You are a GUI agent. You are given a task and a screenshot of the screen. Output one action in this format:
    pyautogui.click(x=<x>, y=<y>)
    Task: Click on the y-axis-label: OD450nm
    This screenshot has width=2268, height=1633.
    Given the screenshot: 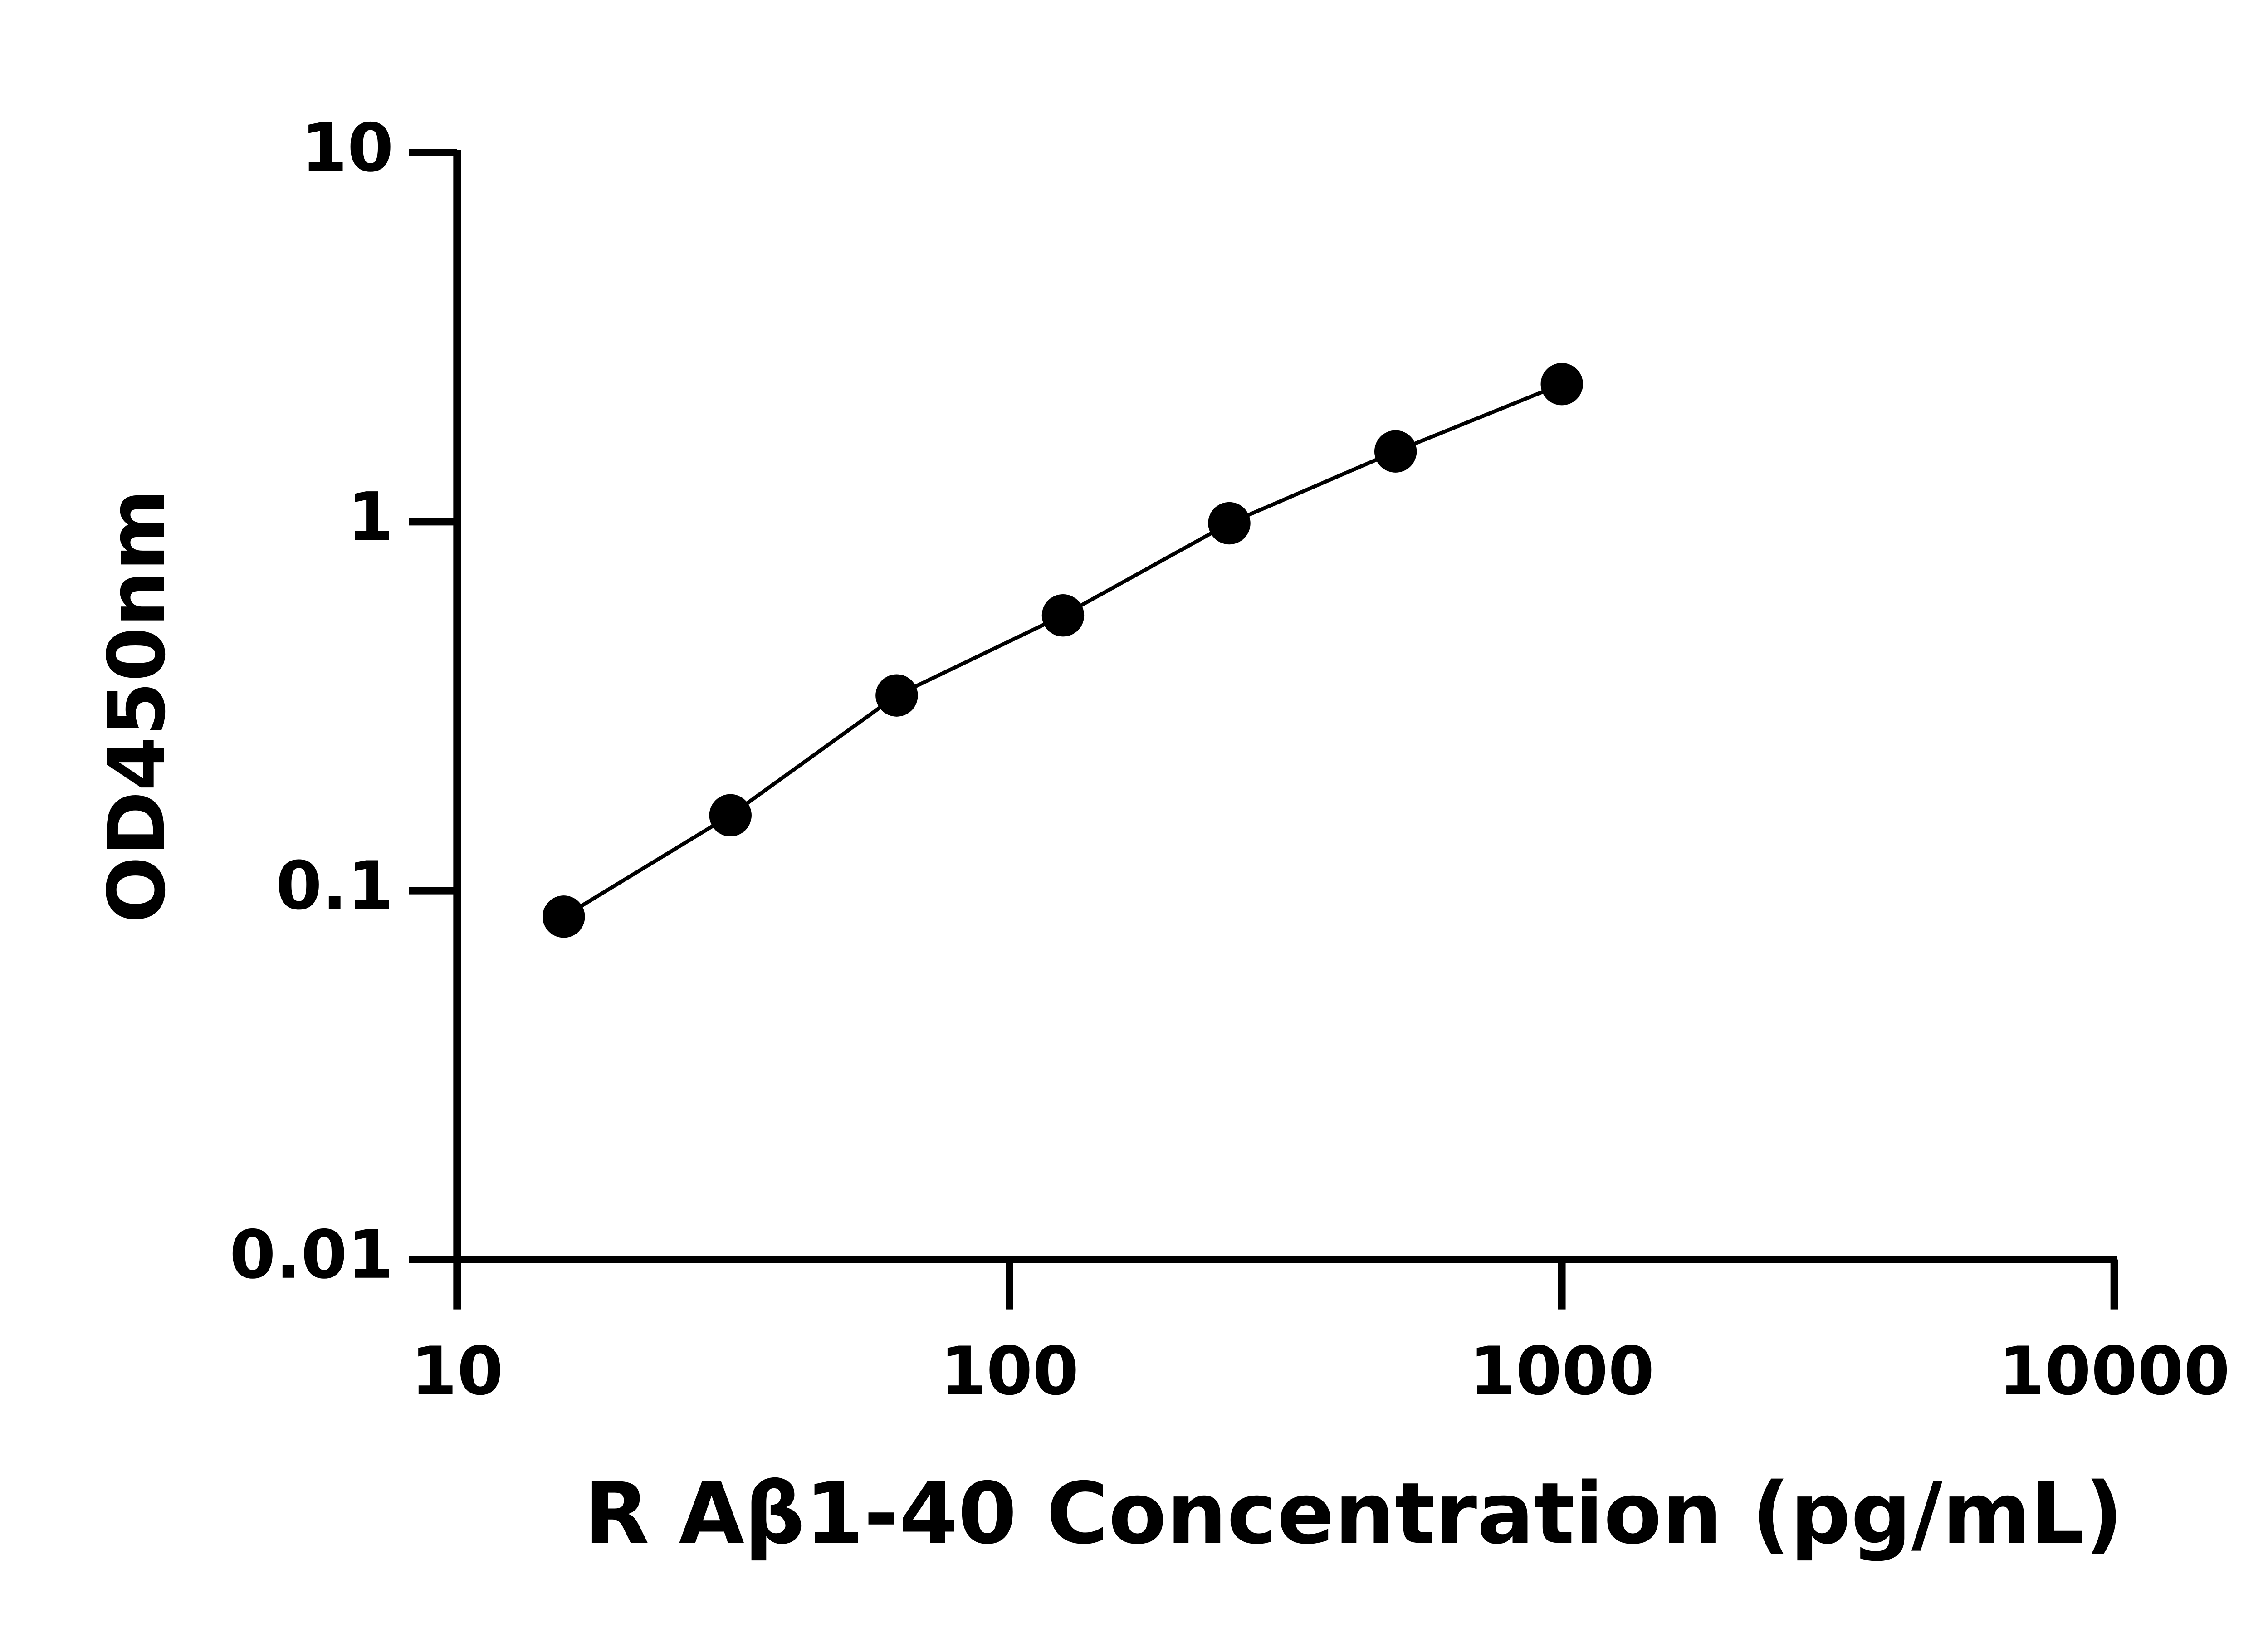 What is the action you would take?
    pyautogui.click(x=137, y=706)
    